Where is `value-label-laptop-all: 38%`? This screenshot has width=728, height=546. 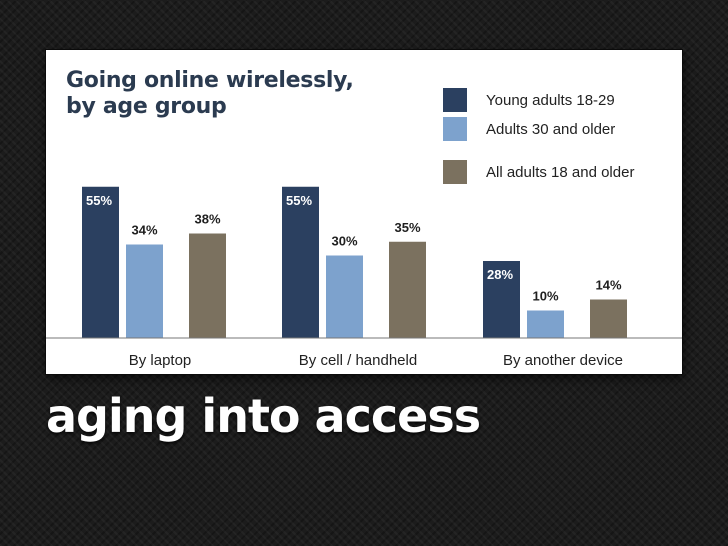 value-label-laptop-all: 38% is located at coordinates (207, 219).